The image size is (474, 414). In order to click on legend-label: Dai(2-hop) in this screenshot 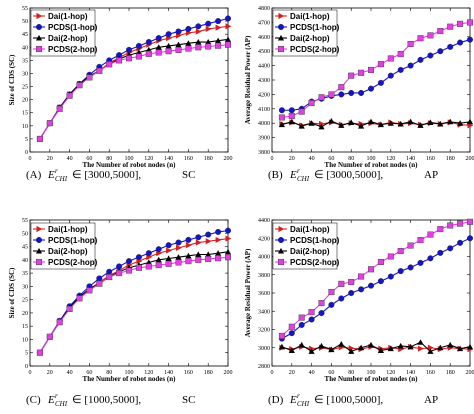, I will do `click(68, 251)`.